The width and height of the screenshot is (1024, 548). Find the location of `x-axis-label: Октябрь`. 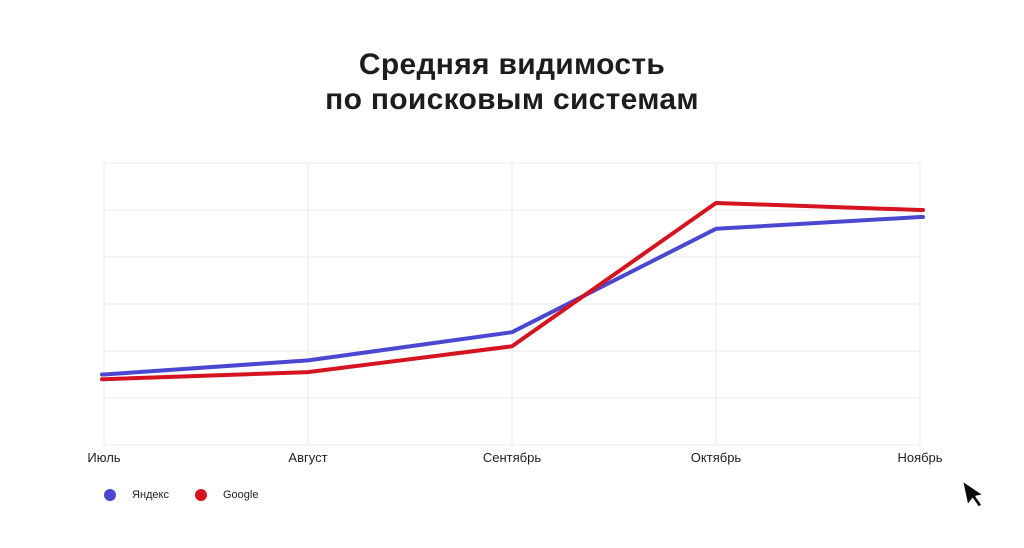

x-axis-label: Октябрь is located at coordinates (716, 457).